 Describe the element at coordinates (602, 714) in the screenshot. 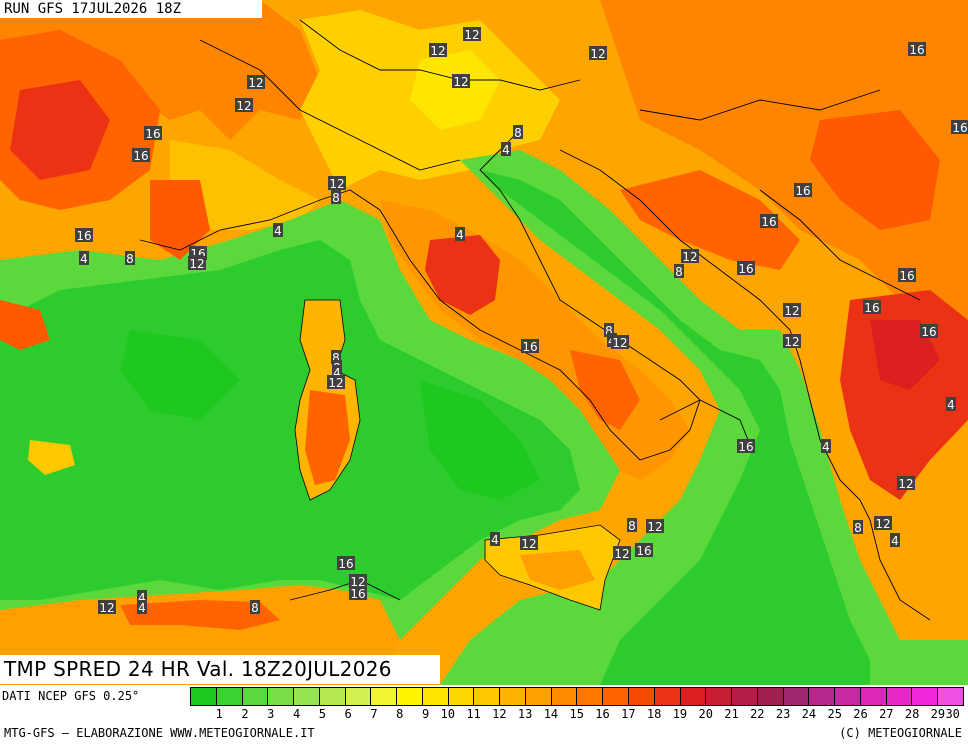

I see `legend-tick-label: 16` at that location.